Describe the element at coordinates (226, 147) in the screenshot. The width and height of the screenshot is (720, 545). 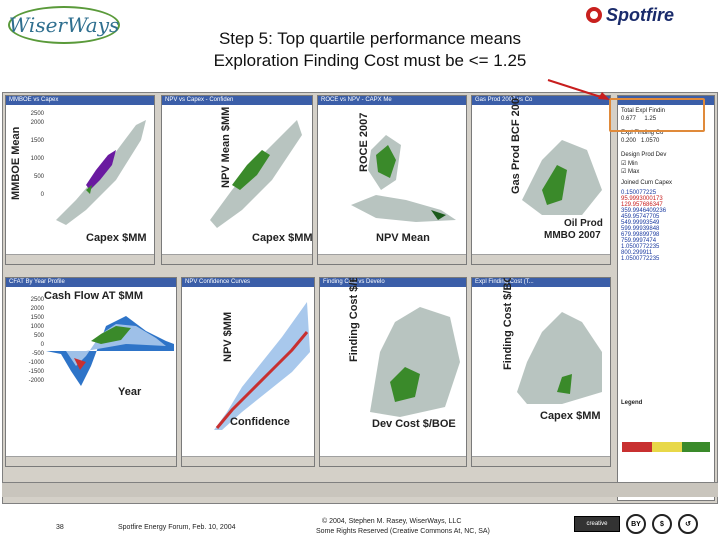
I see `y-axis-label: NPV Mean $MM` at that location.